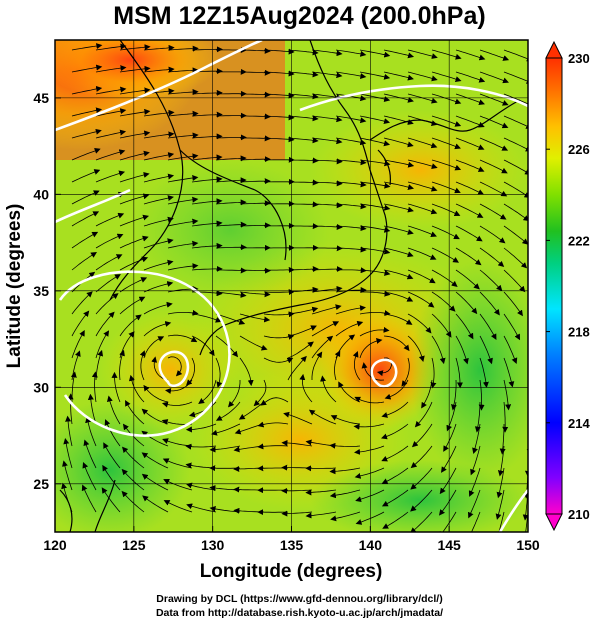  I want to click on x-tick-label: 120, so click(55, 545).